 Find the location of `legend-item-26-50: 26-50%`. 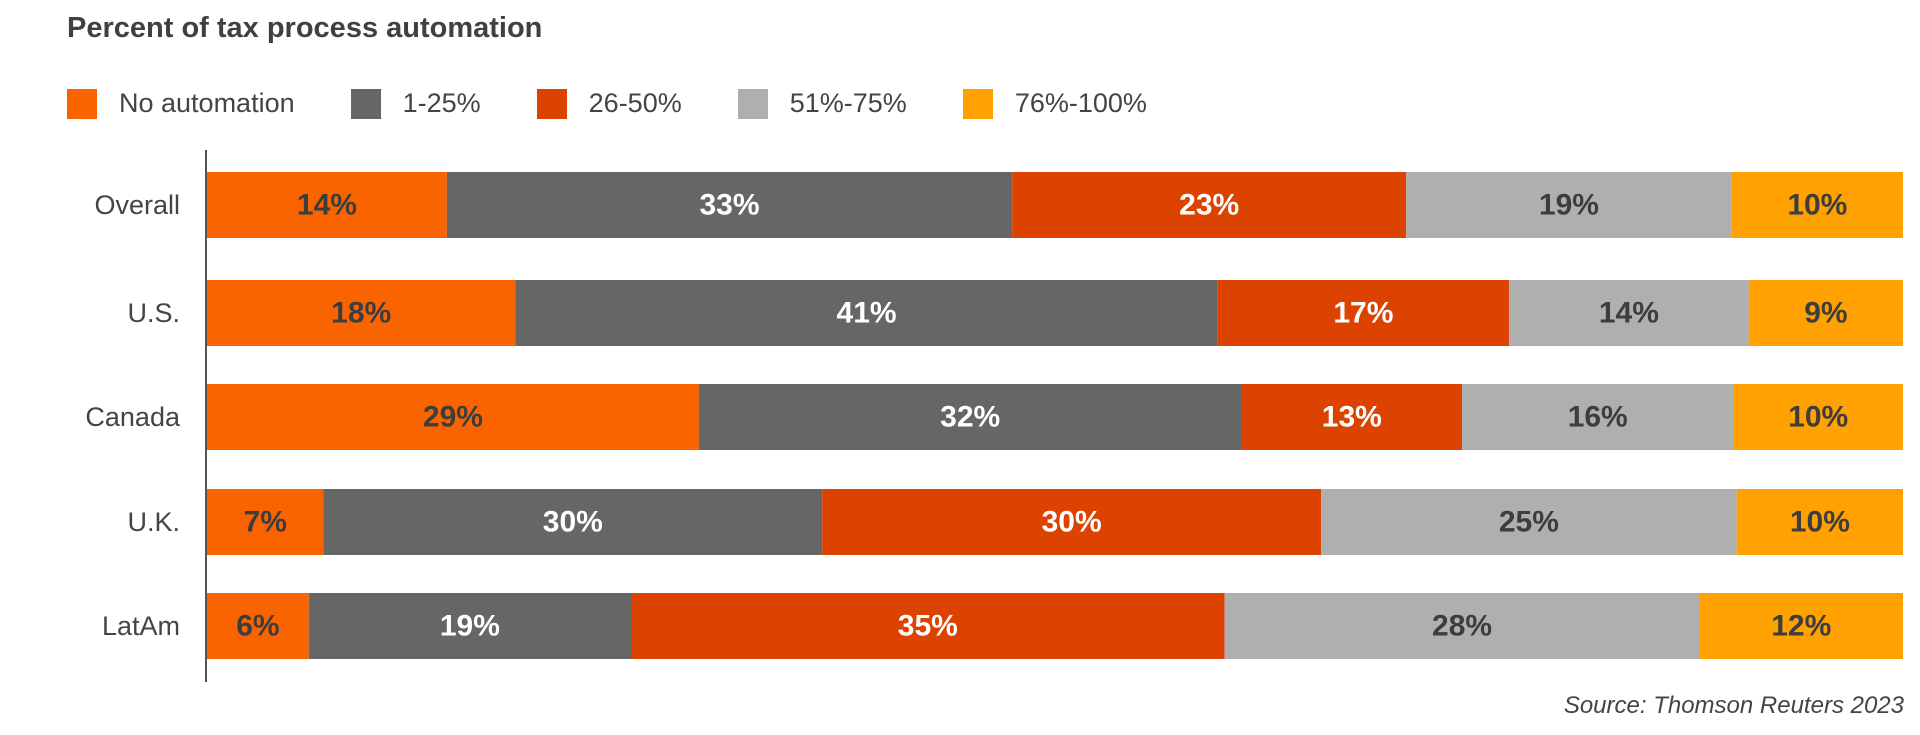

legend-item-26-50: 26-50% is located at coordinates (609, 103).